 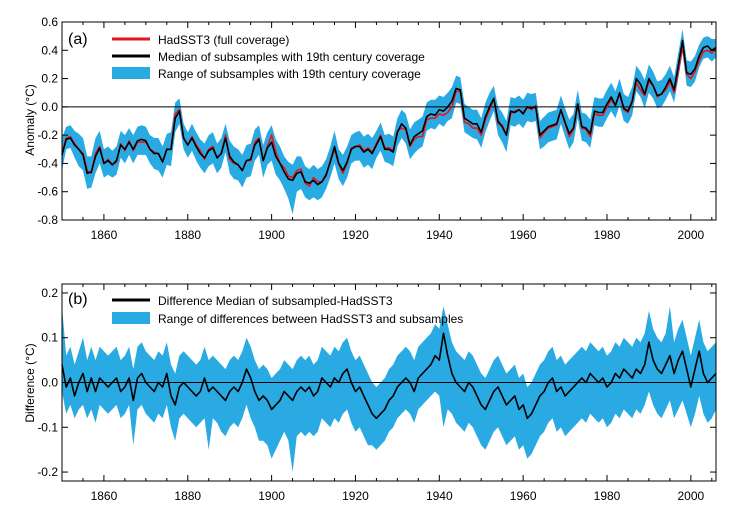 What do you see at coordinates (690, 235) in the screenshot?
I see `x-tick-label-a: 2000` at bounding box center [690, 235].